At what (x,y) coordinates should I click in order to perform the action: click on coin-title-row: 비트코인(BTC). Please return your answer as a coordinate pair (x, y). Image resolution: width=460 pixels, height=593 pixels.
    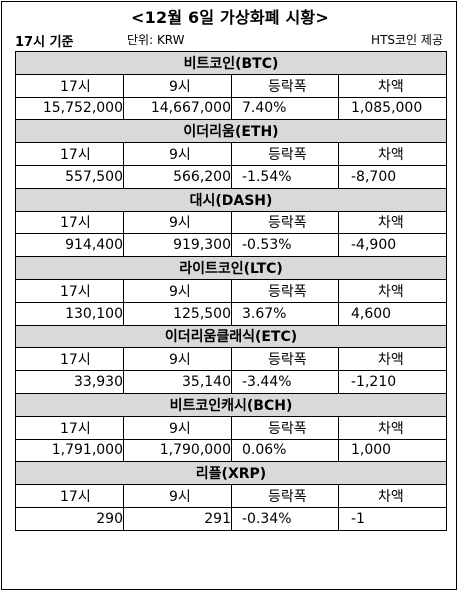
    Looking at the image, I should click on (231, 63).